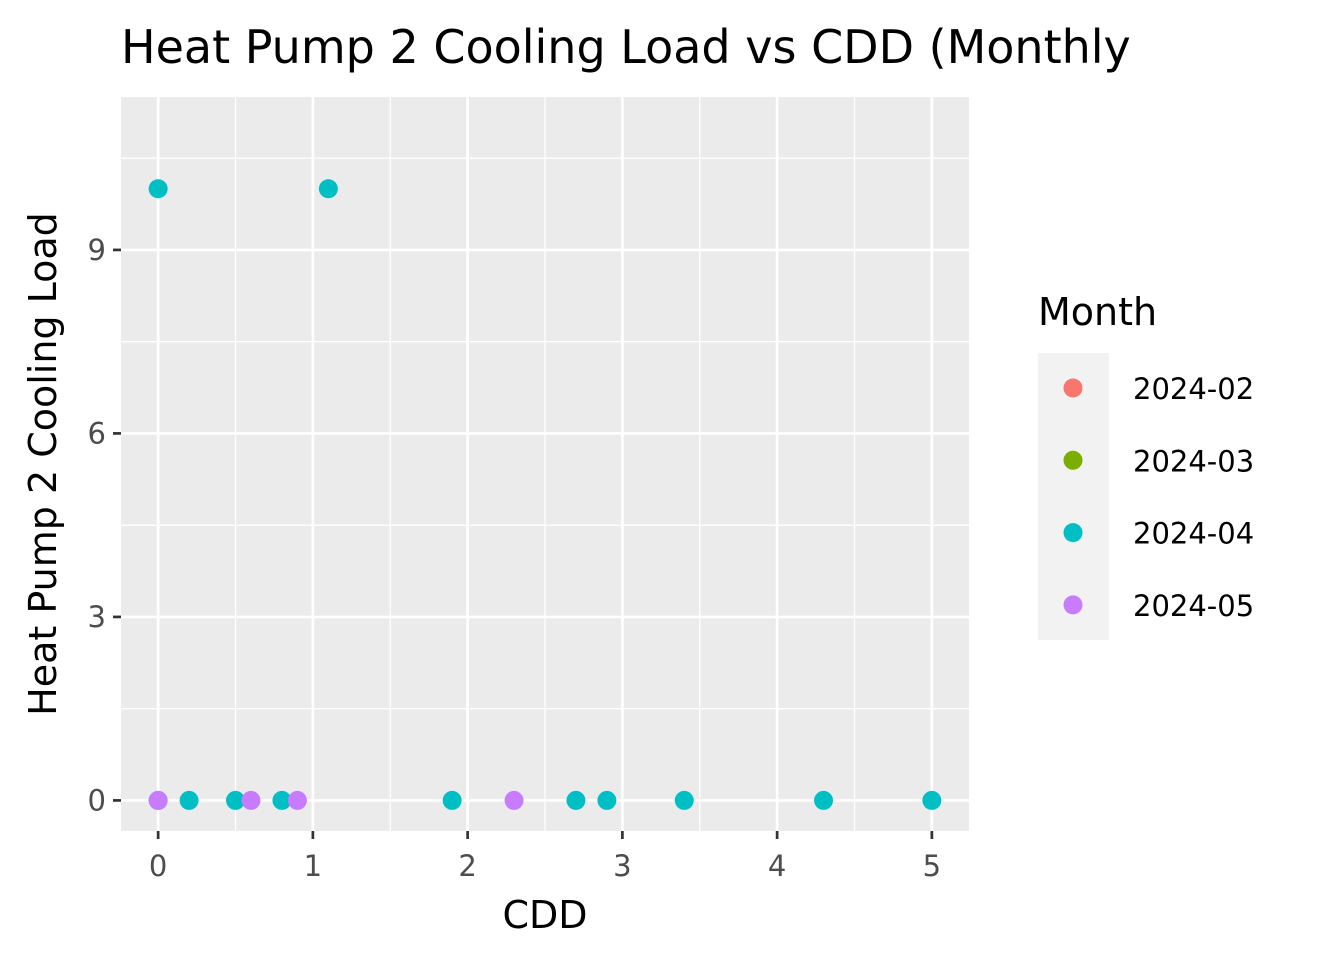 The width and height of the screenshot is (1331, 962). I want to click on legend: Month 2024-02 2024-03 2024-04 2024-05, so click(1146, 465).